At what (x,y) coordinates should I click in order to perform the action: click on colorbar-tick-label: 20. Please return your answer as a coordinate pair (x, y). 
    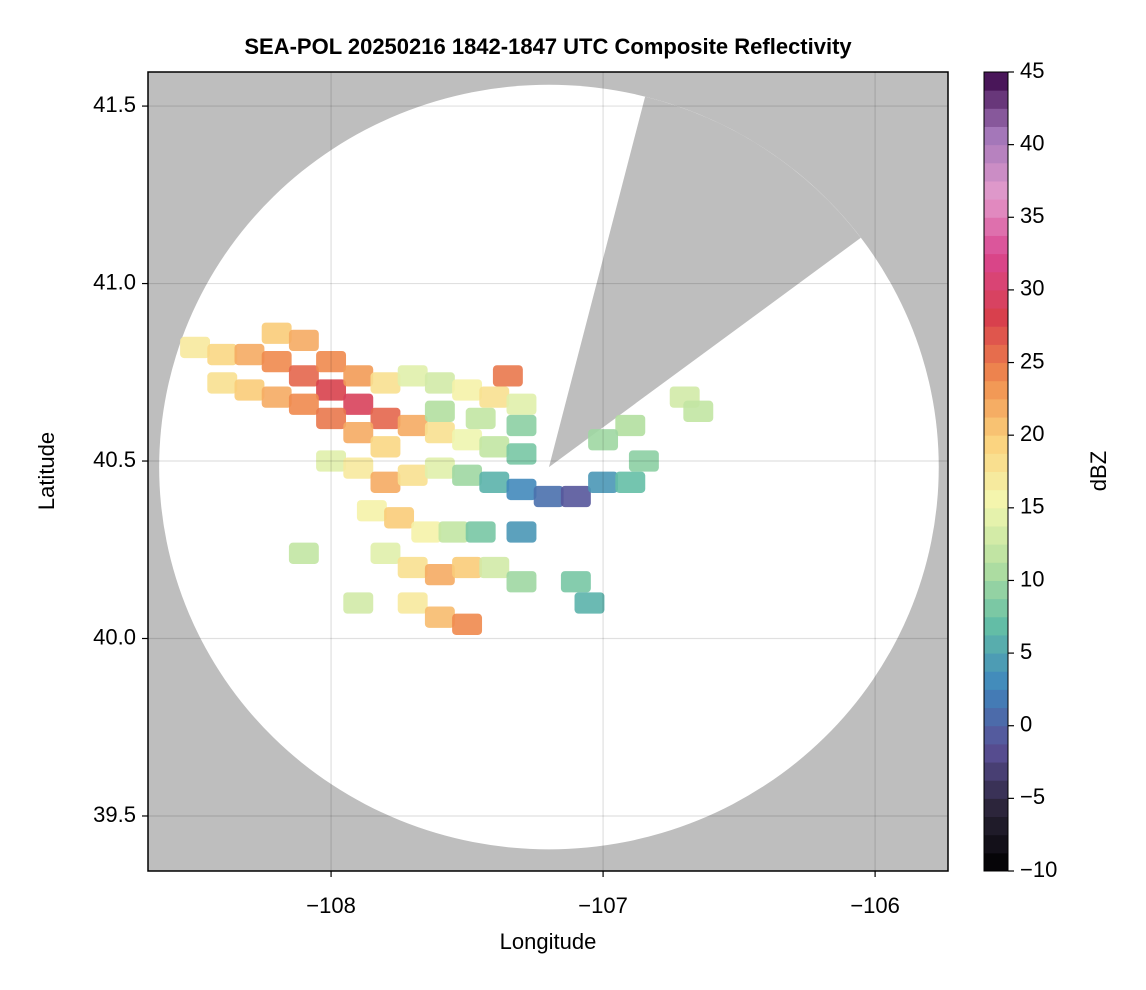
    Looking at the image, I should click on (1032, 433).